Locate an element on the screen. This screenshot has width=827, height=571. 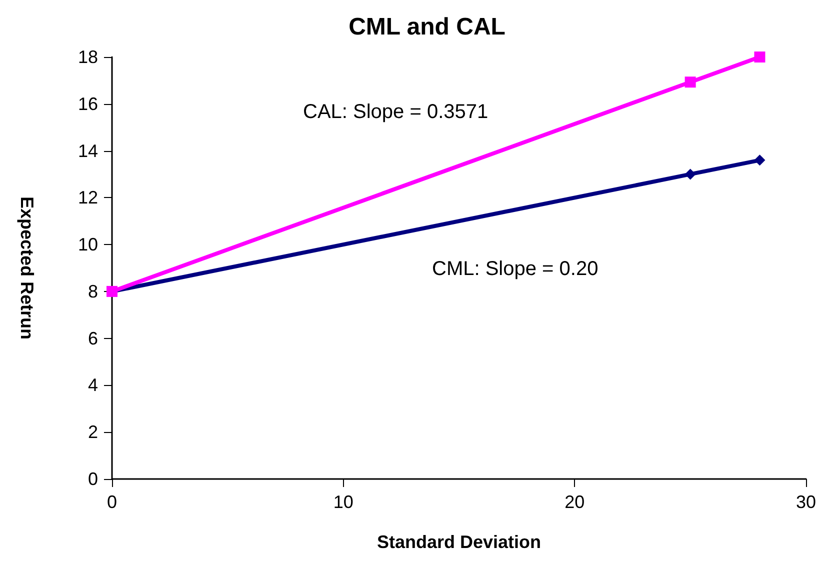
x-tick-label: 20 is located at coordinates (574, 502).